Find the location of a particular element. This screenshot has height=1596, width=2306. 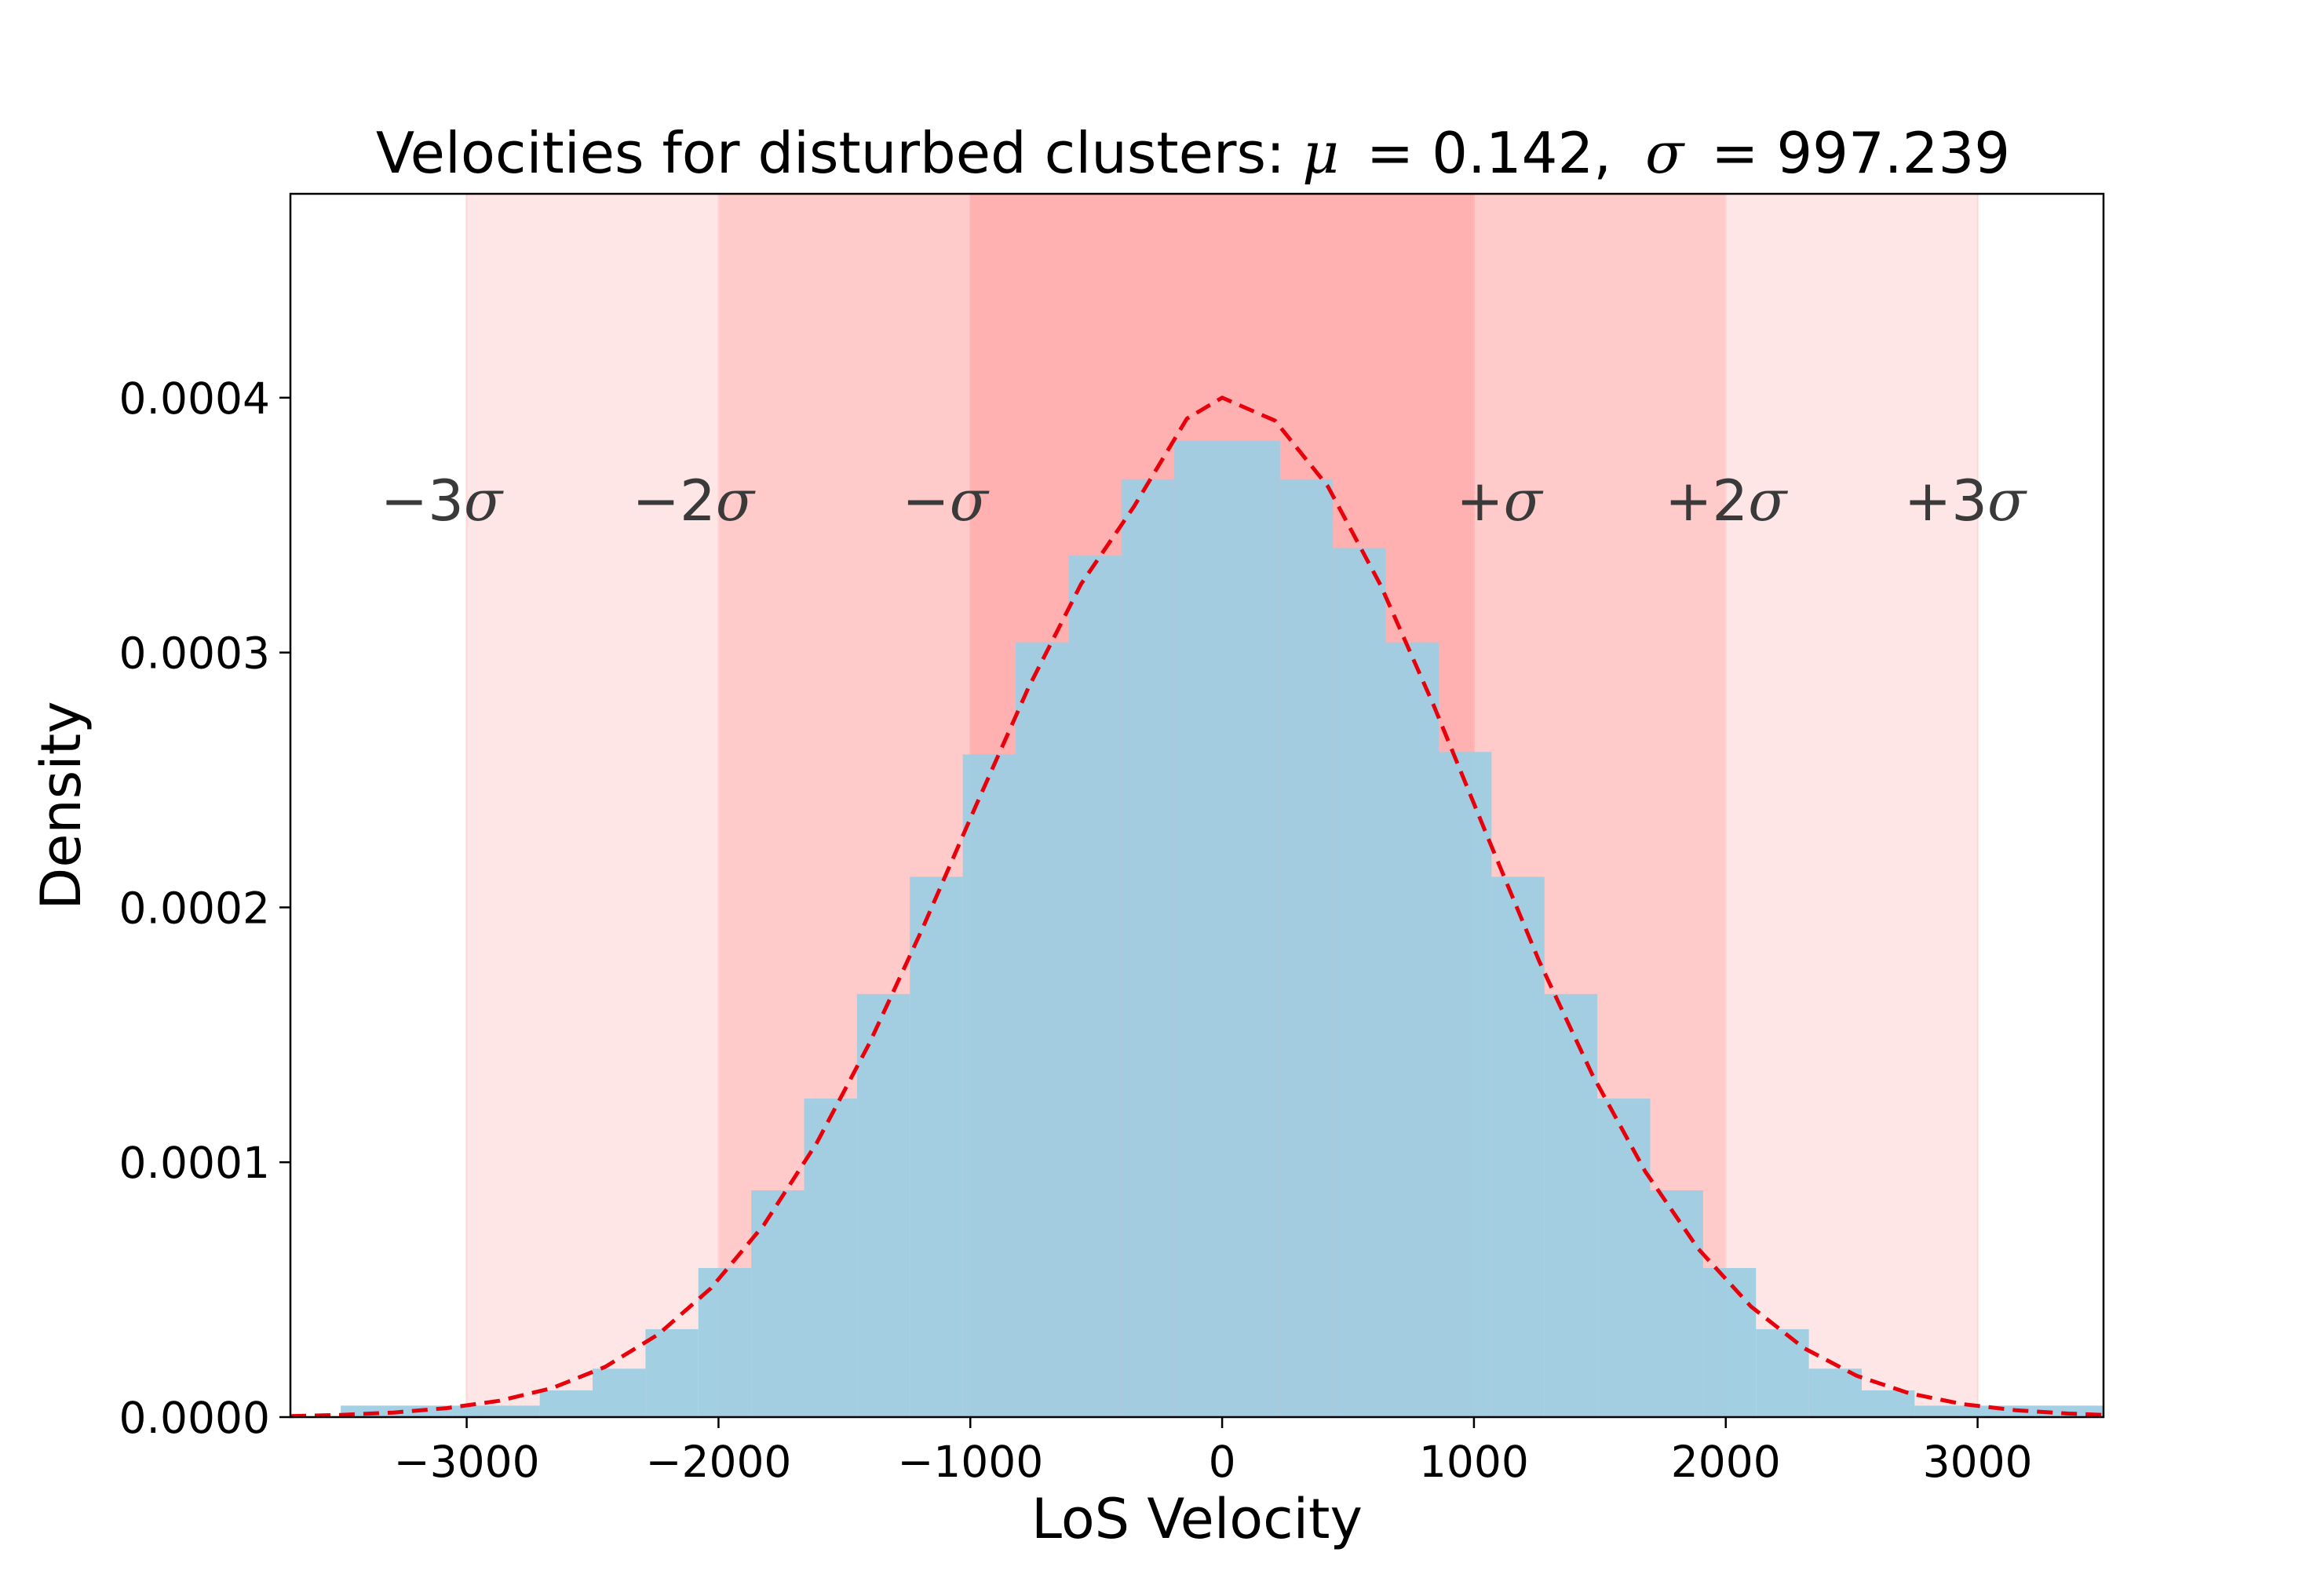

x-tick-label: 2000 is located at coordinates (1726, 1462).